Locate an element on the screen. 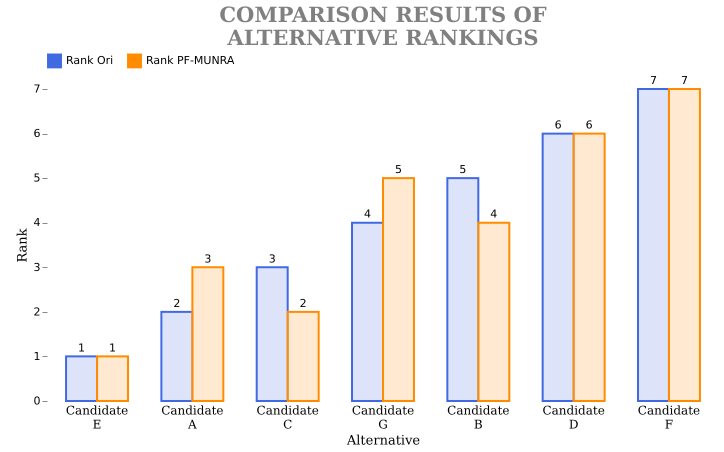  y-tick-label: 6 is located at coordinates (37, 133).